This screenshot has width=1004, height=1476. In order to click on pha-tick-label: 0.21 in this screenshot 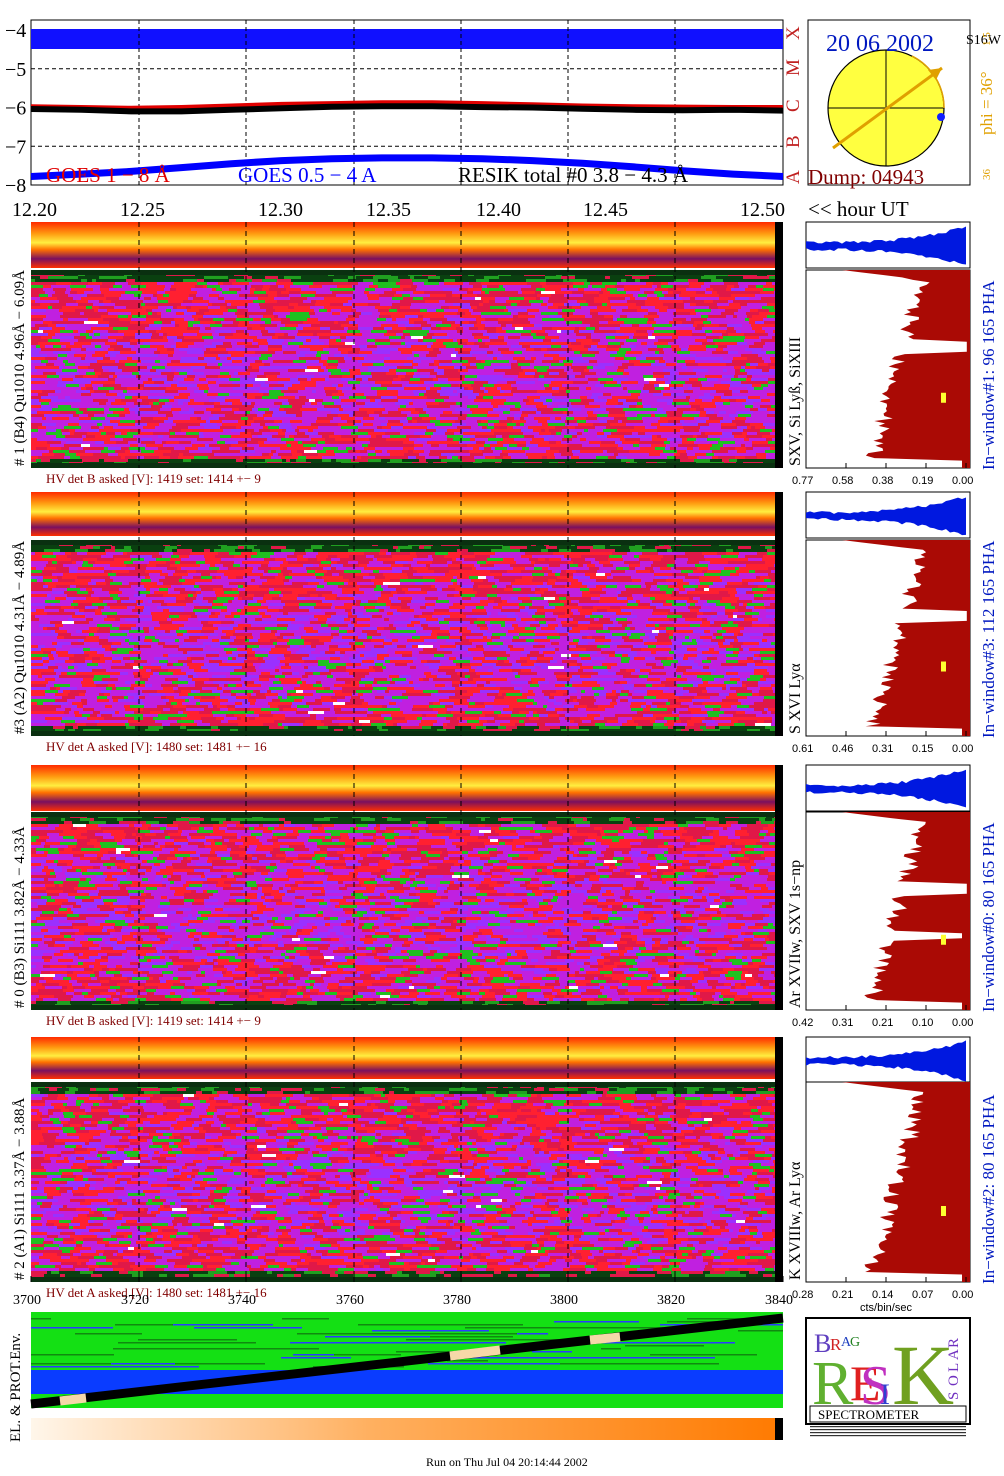, I will do `click(882, 1023)`.